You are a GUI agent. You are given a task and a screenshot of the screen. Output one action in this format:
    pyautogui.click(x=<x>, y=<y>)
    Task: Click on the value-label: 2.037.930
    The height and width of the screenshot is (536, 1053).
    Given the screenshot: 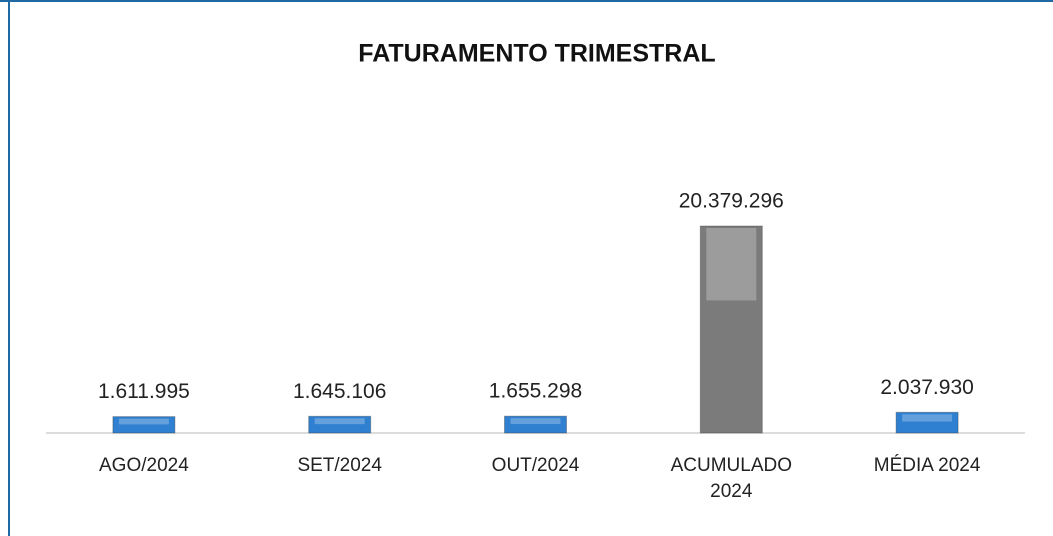 What is the action you would take?
    pyautogui.click(x=926, y=387)
    